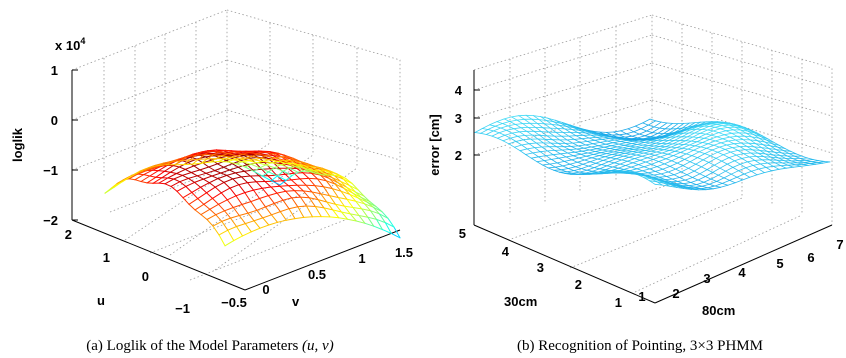  I want to click on panel-a-xticks-4: 1.5, so click(404, 252).